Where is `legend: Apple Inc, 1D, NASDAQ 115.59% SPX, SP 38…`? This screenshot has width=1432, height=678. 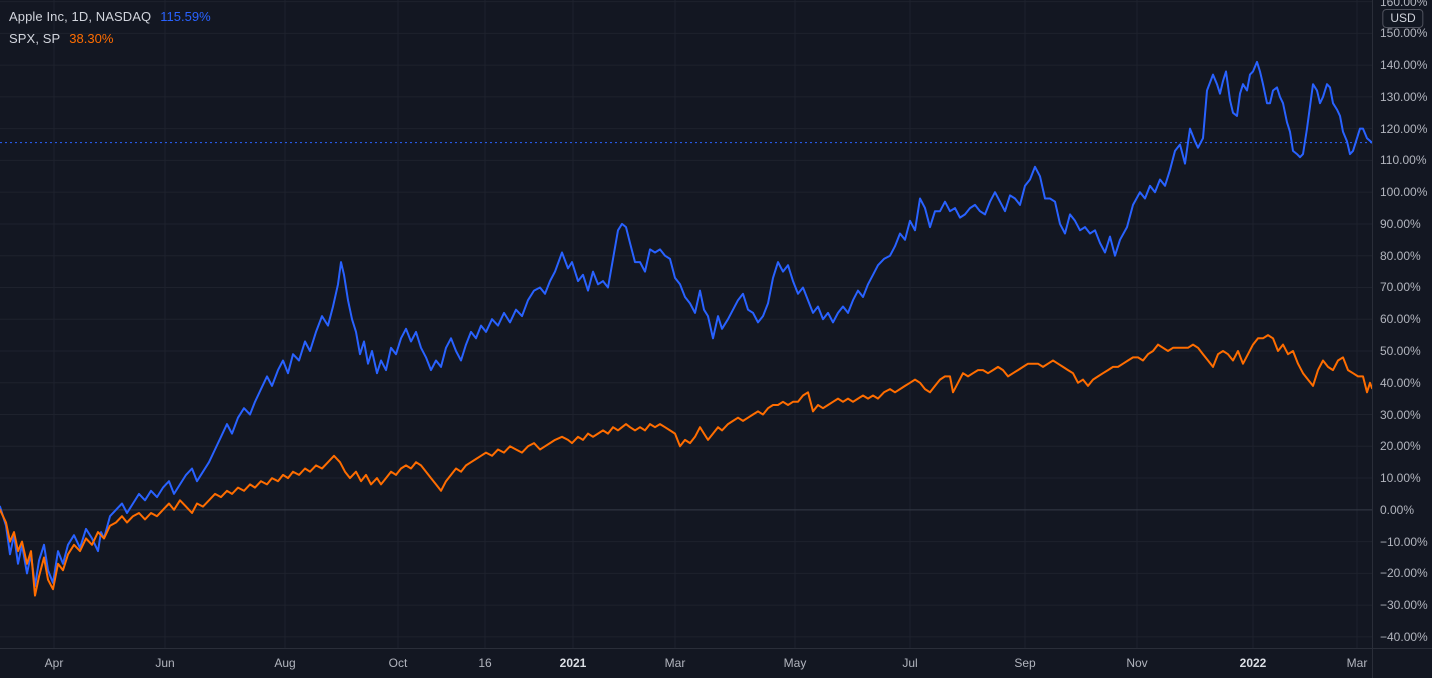 legend: Apple Inc, 1D, NASDAQ 115.59% SPX, SP 38… is located at coordinates (110, 27).